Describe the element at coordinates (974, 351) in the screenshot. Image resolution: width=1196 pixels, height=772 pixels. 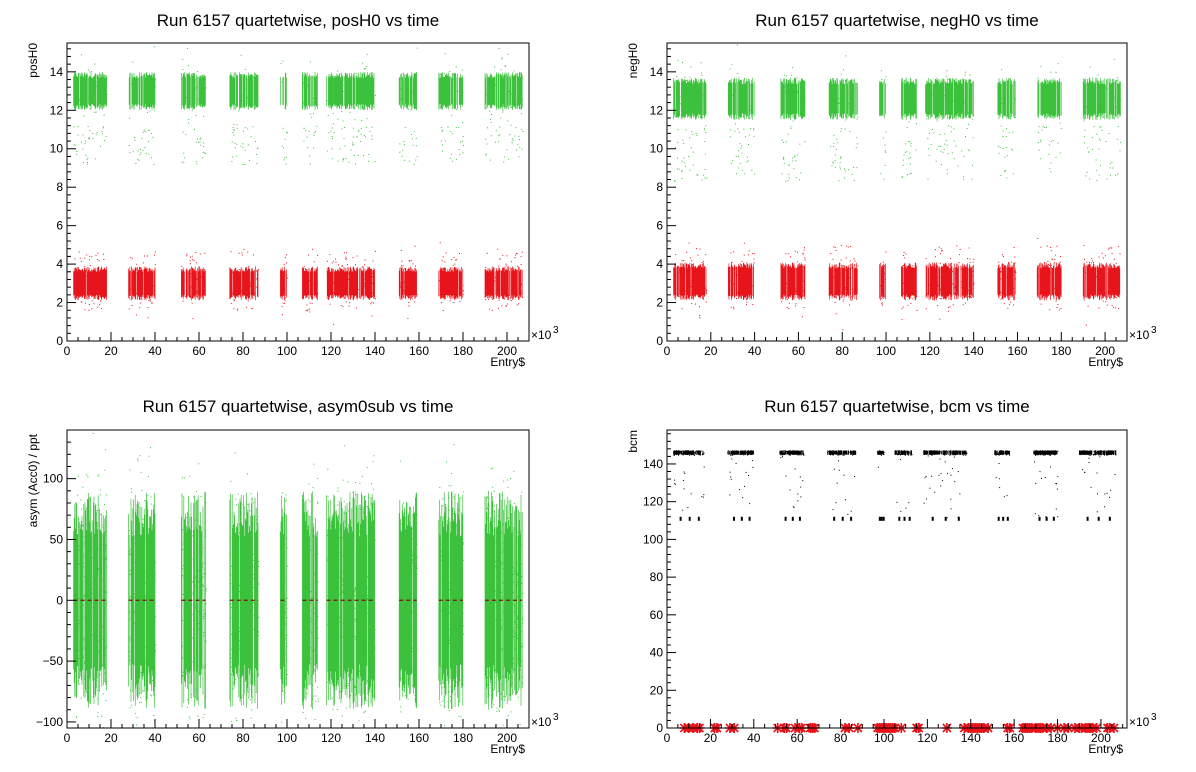
I see `x-tick-label: 140` at that location.